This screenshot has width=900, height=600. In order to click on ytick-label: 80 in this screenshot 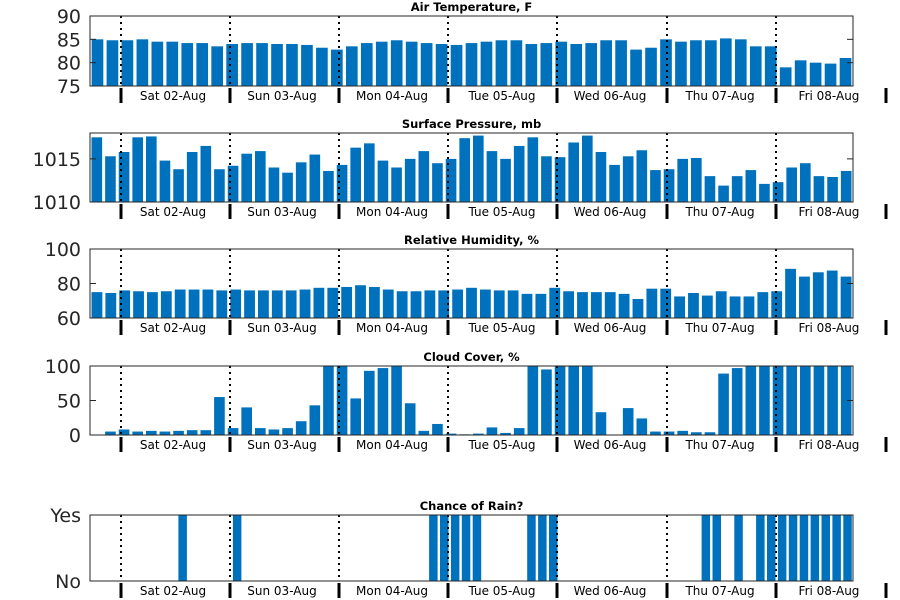, I will do `click(69, 285)`.